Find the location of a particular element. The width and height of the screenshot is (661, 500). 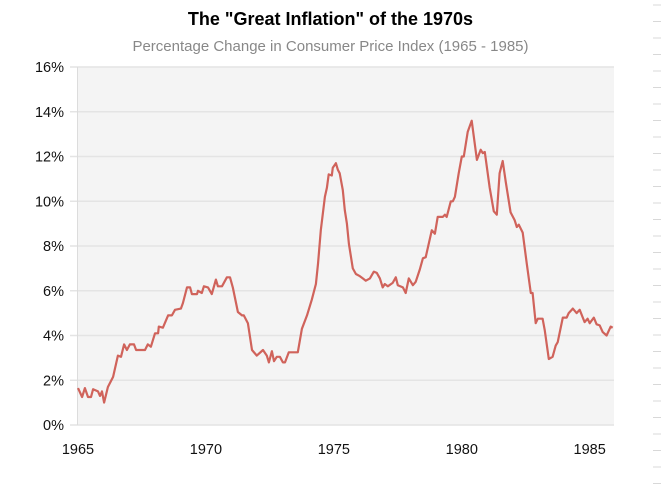

y-axis-ticks: 0% 2% 4% 6% 8% 10% 12% 14% 16% is located at coordinates (49, 247).